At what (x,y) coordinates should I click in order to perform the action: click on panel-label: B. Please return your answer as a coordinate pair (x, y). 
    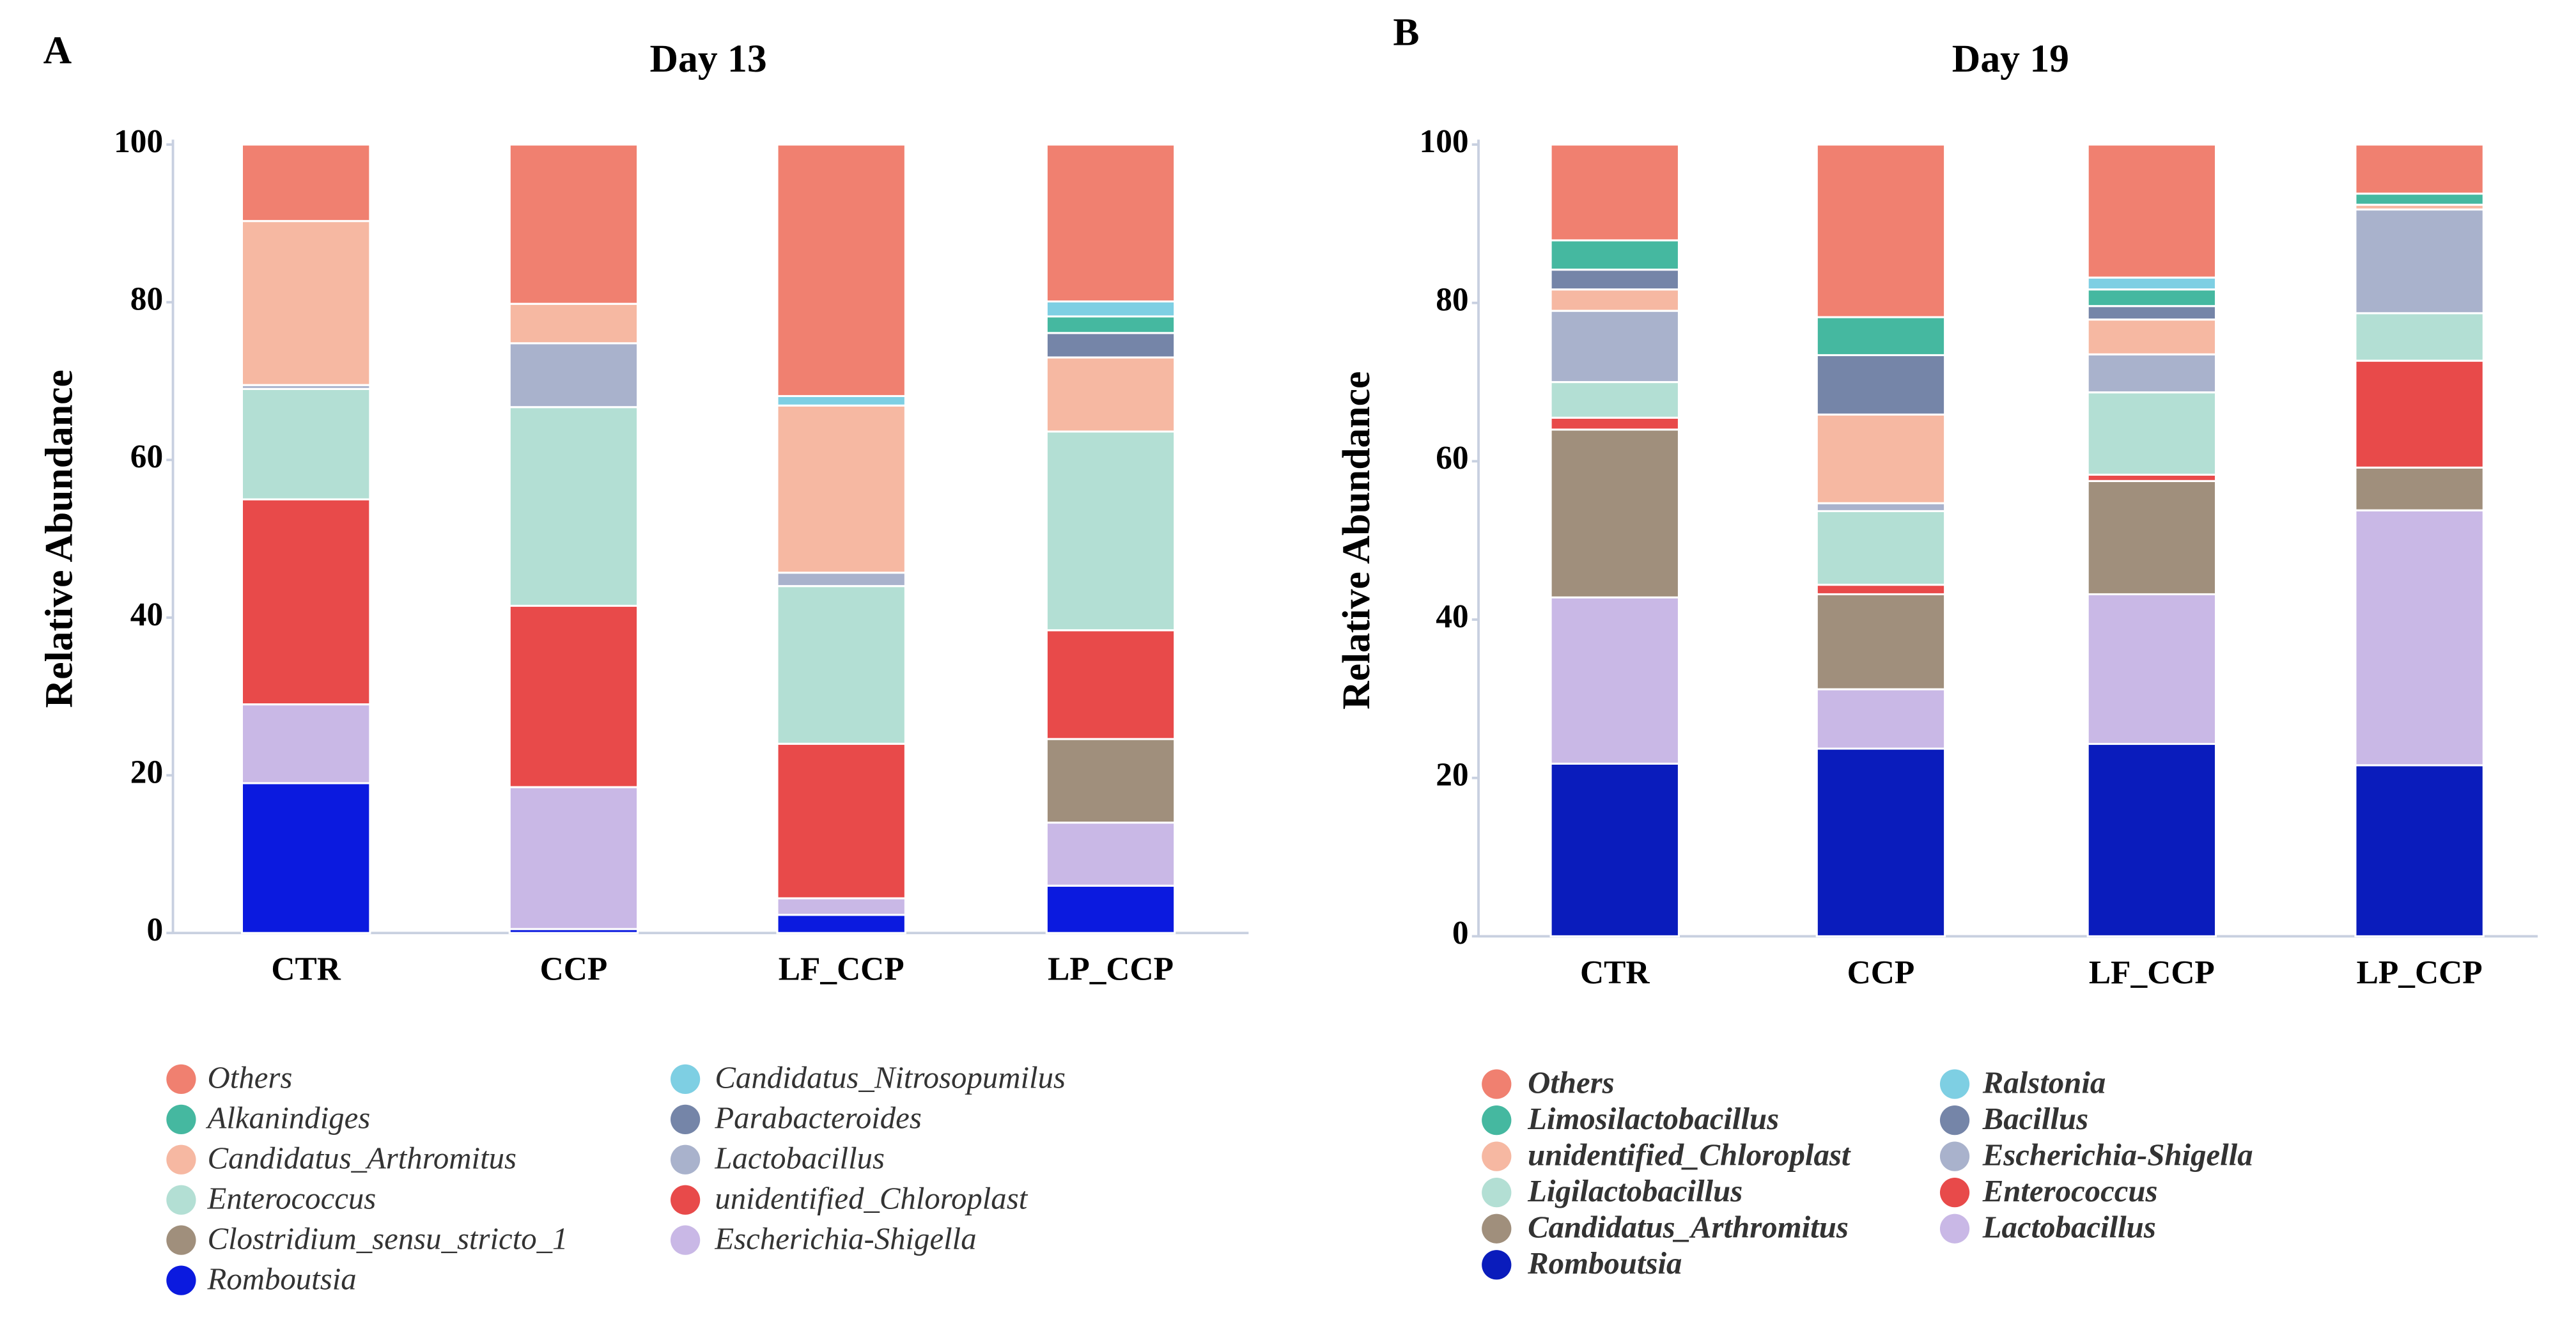
    Looking at the image, I should click on (1406, 32).